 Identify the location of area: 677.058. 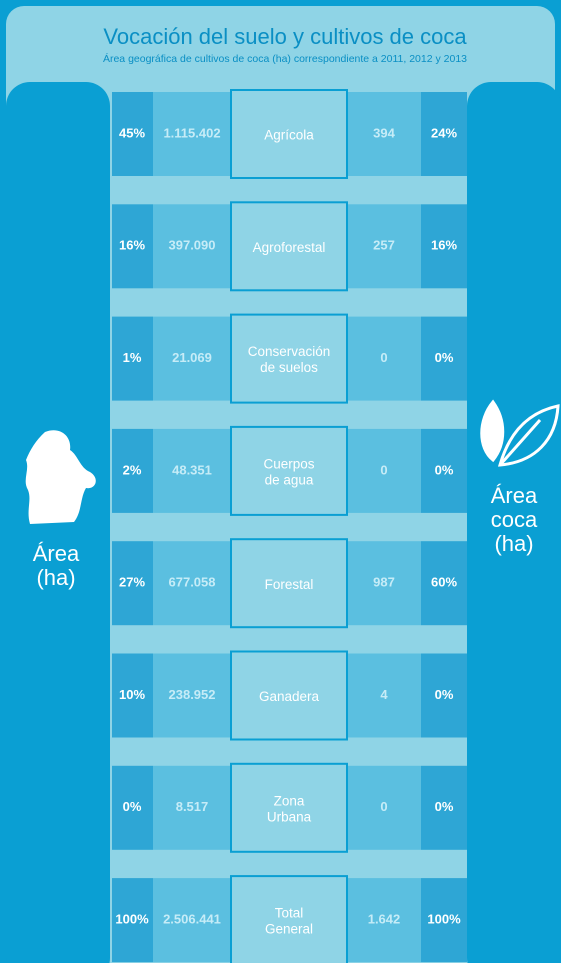
(192, 582).